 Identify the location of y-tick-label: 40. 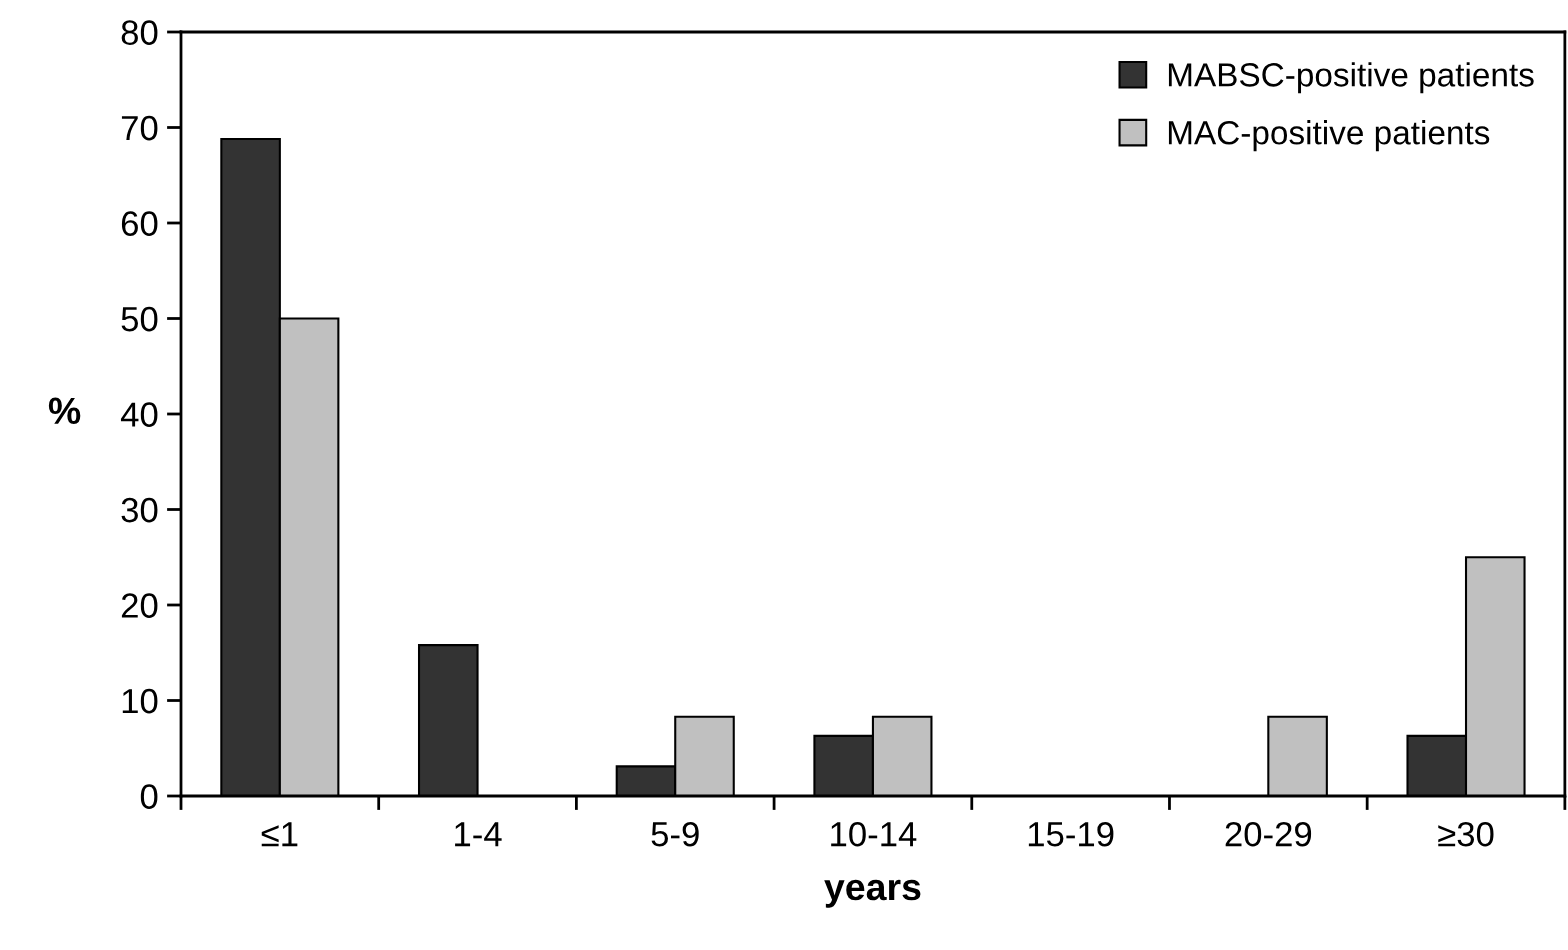
(139, 414).